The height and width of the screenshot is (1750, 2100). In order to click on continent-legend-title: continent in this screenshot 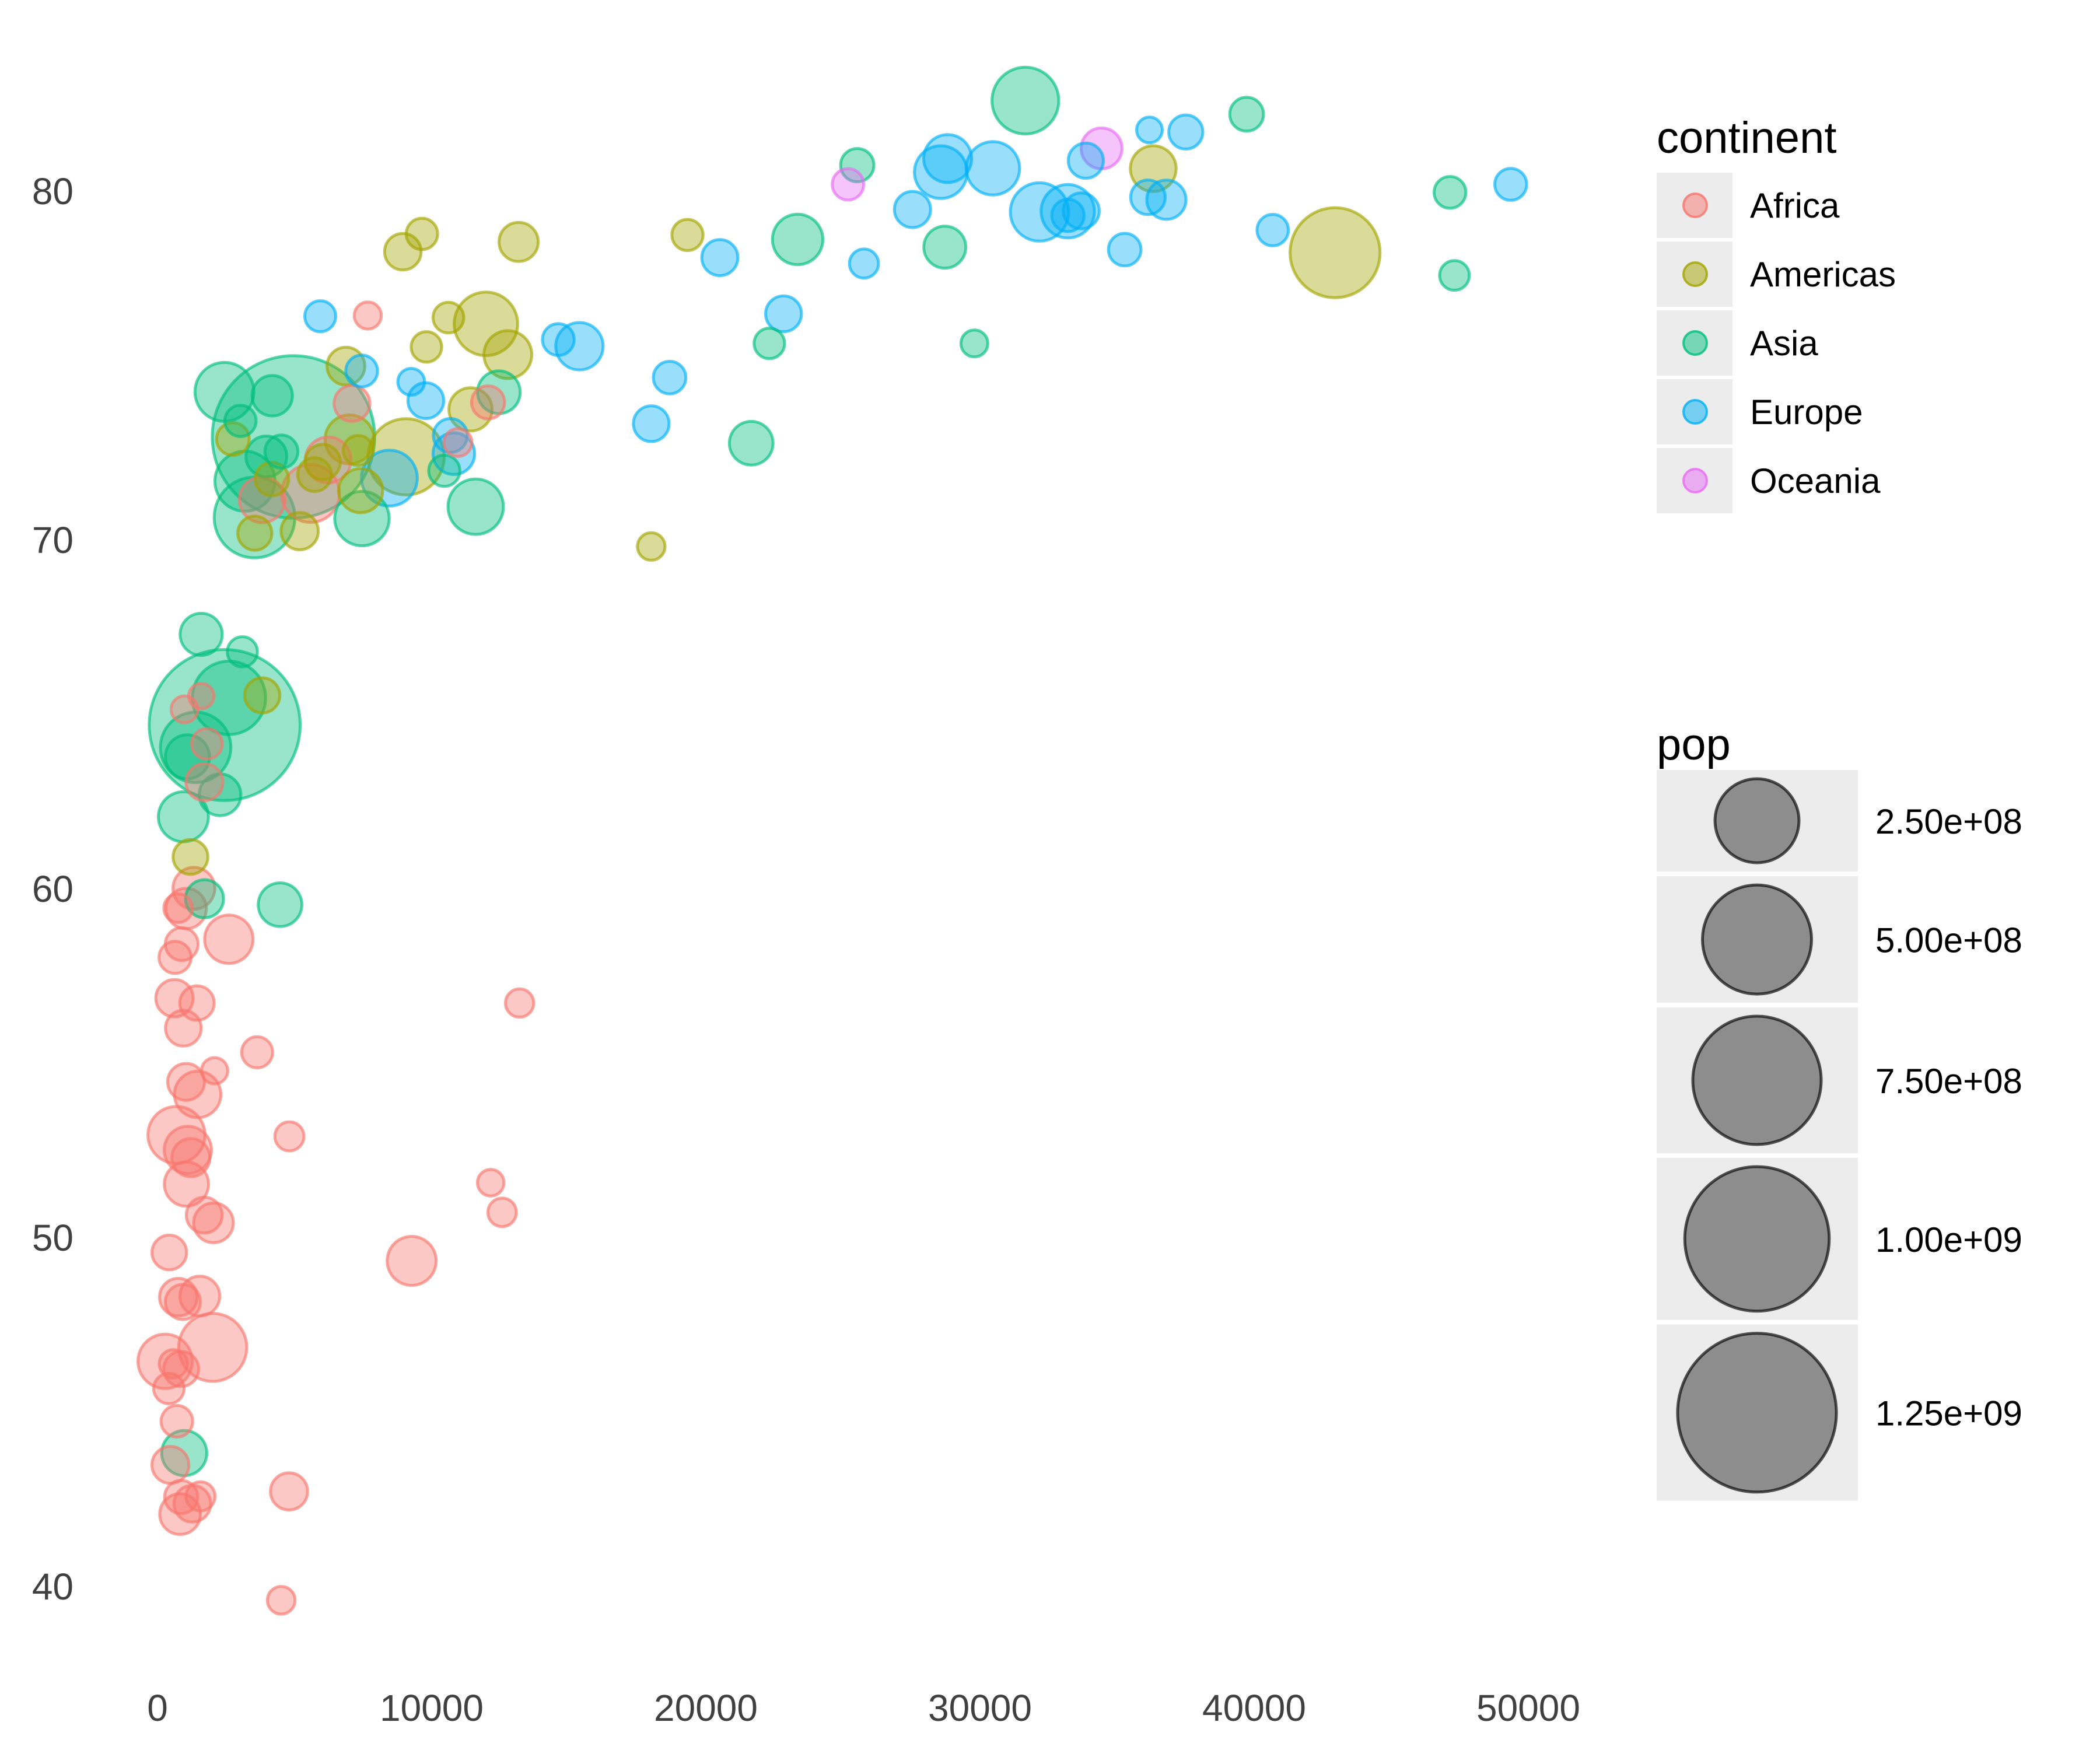, I will do `click(1746, 138)`.